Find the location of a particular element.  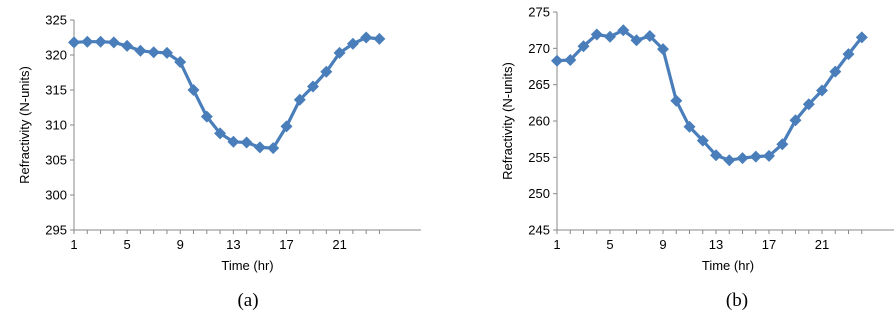

y-tick-label: 250 is located at coordinates (539, 193).